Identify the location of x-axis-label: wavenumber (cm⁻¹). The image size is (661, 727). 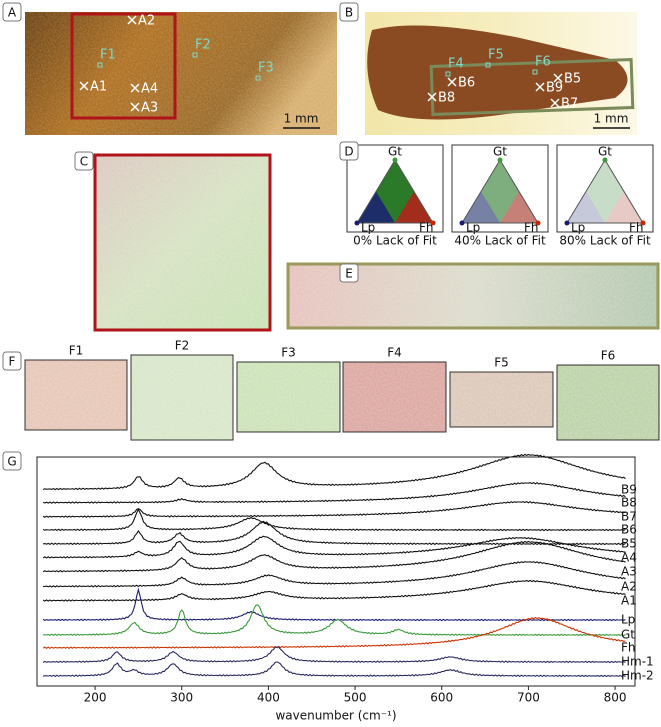
(335, 716).